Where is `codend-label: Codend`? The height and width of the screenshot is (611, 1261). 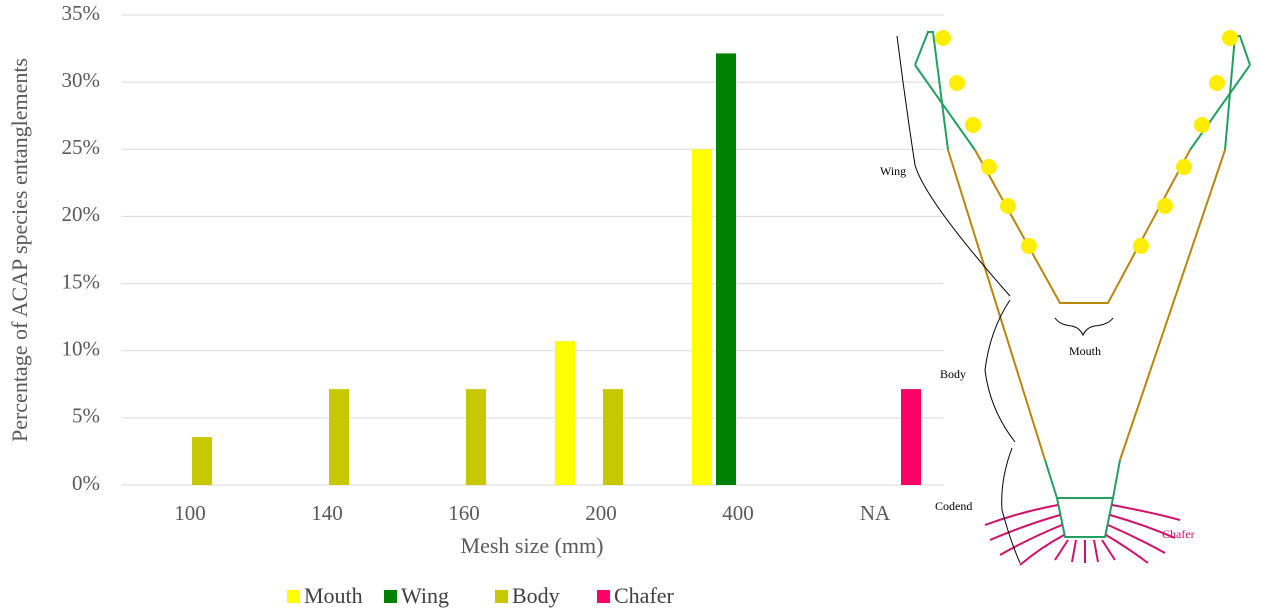 codend-label: Codend is located at coordinates (953, 506).